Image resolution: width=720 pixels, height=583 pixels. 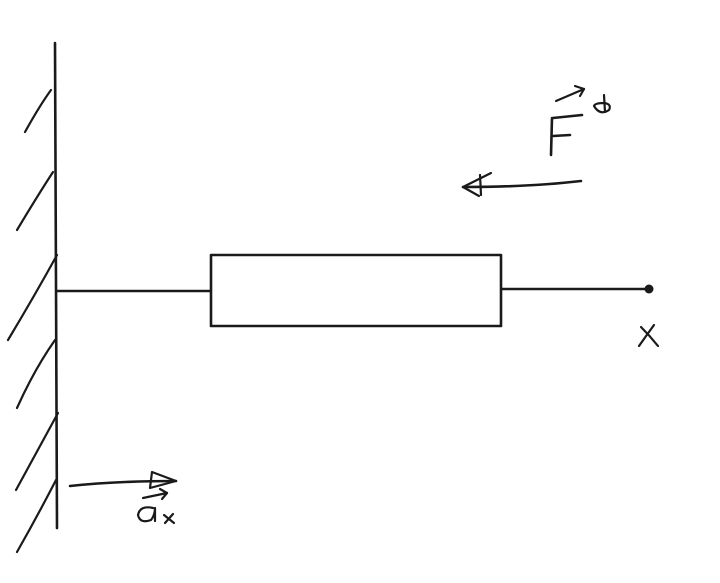 I want to click on force-arrow, so click(x=522, y=184).